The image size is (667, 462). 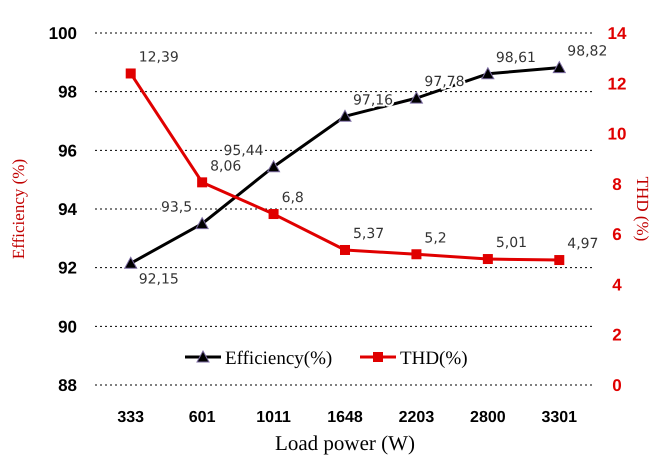 I want to click on y-tick-label: 98, so click(x=67, y=92).